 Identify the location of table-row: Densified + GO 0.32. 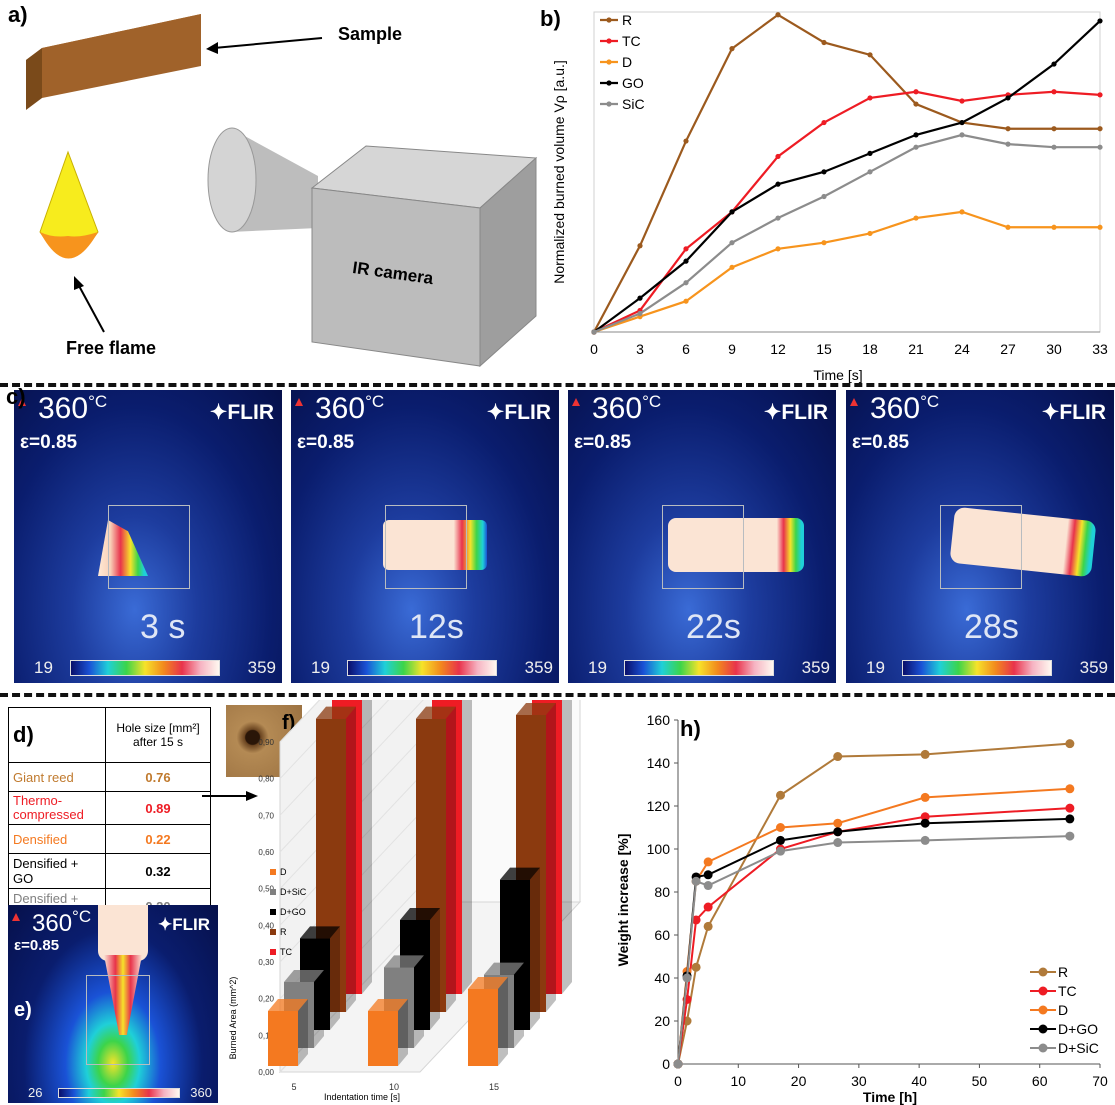
(109, 871).